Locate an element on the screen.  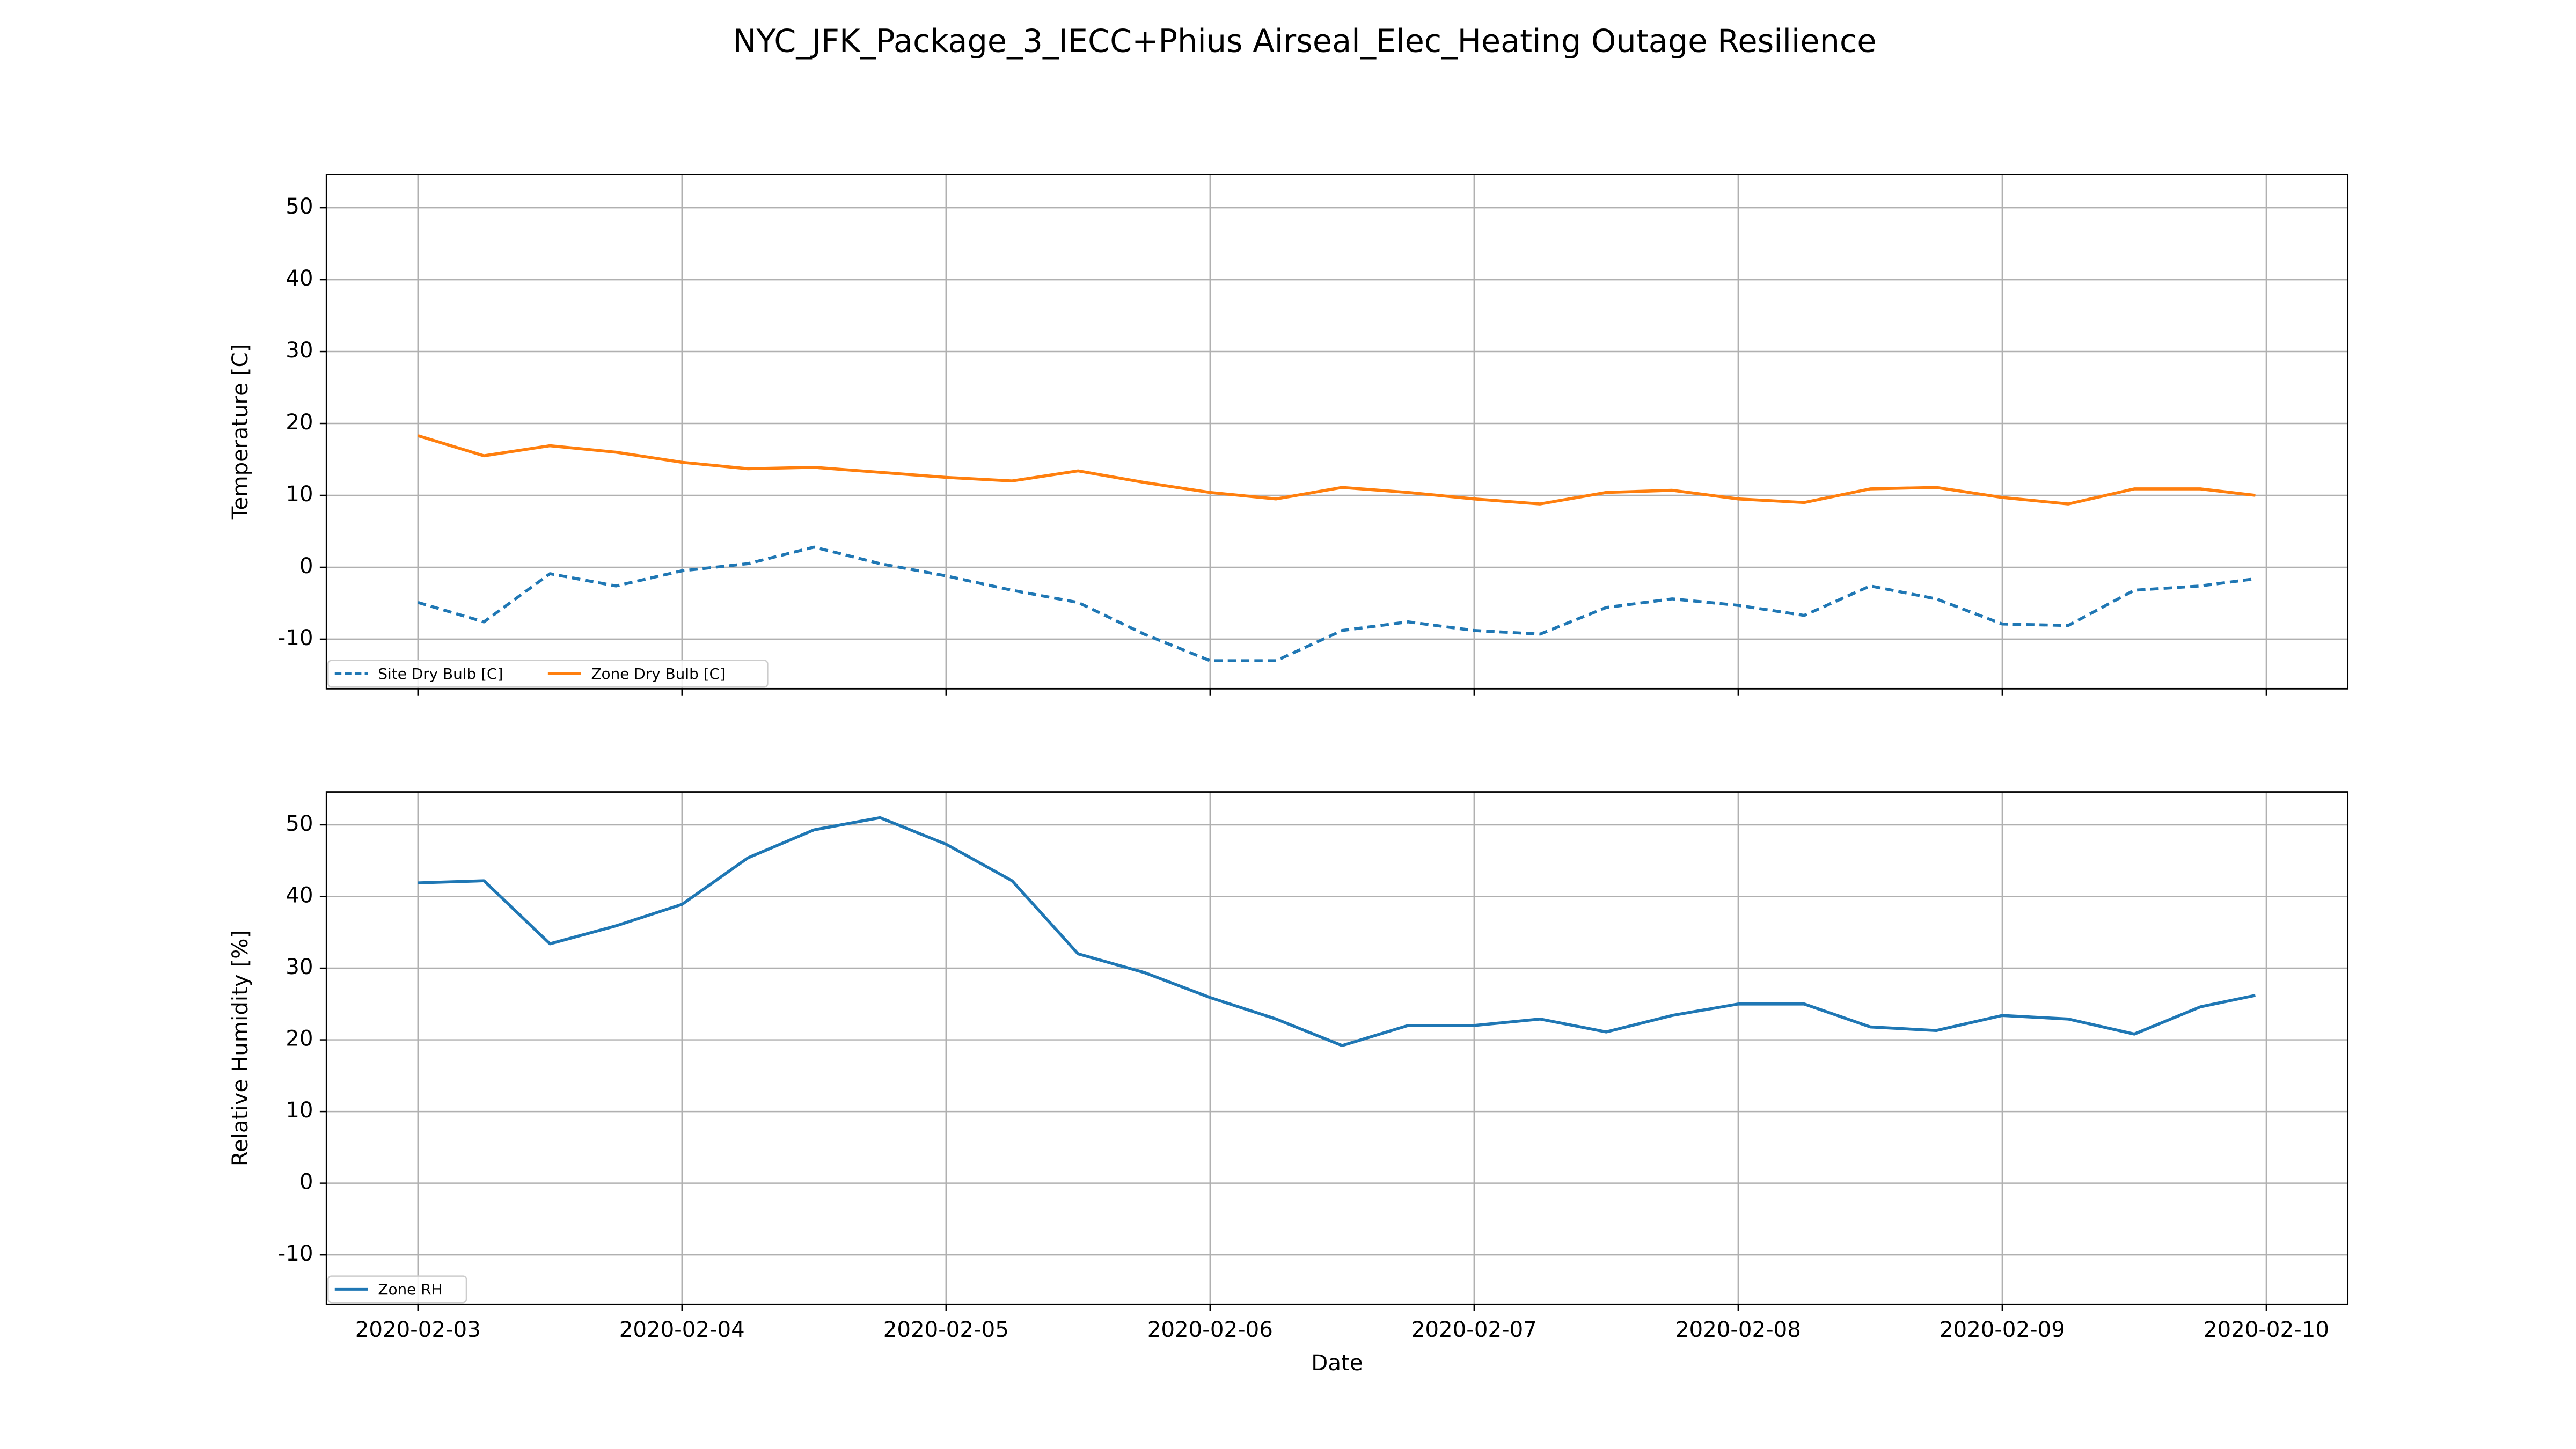
legend-label: Site Dry Bulb [C] is located at coordinates (440, 674).